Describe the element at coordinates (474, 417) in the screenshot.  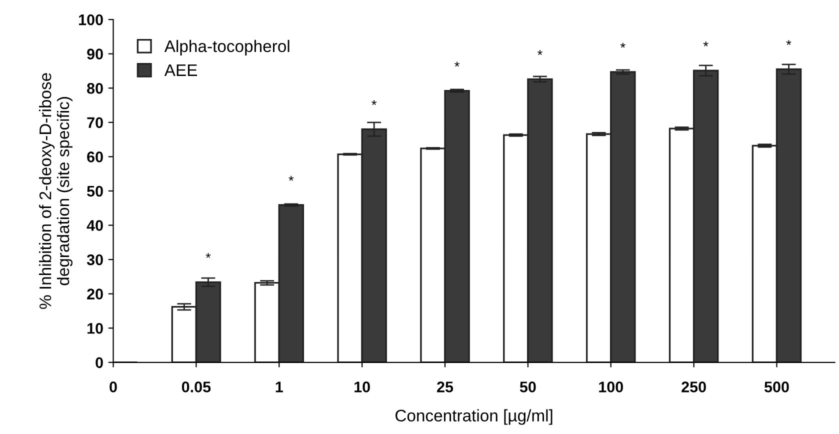
I see `x-axis-title: Concentration [µg/ml]` at that location.